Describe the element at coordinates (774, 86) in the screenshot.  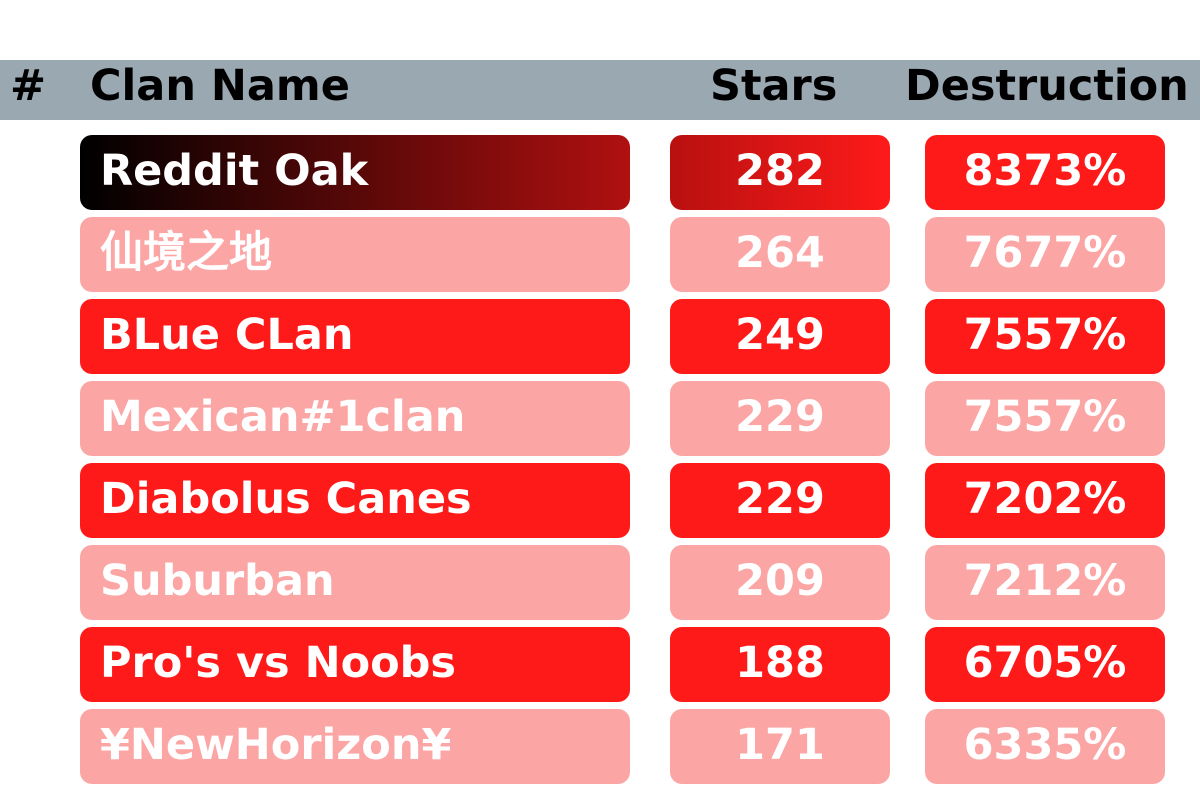
I see `stars-column-header: Stars` at that location.